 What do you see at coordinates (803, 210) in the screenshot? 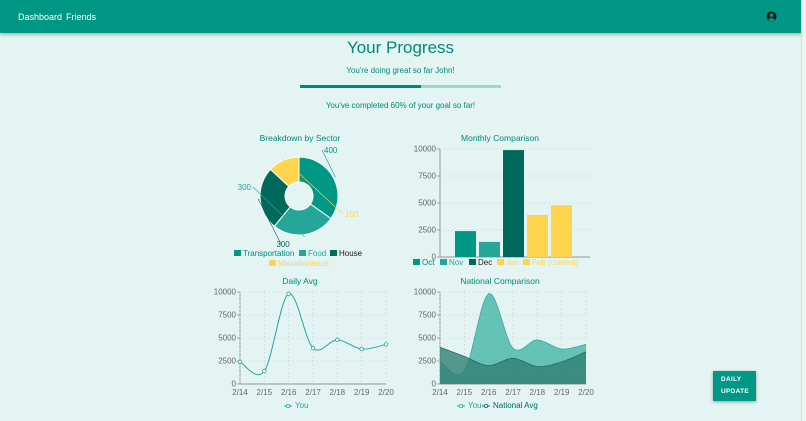
I see `scrollbar` at bounding box center [803, 210].